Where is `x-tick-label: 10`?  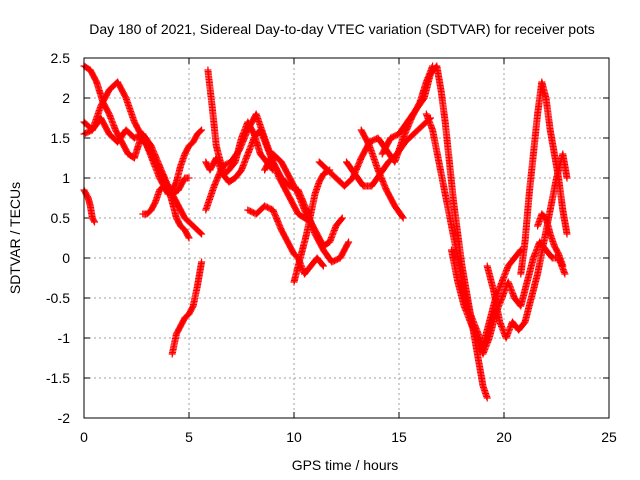 x-tick-label: 10 is located at coordinates (294, 437).